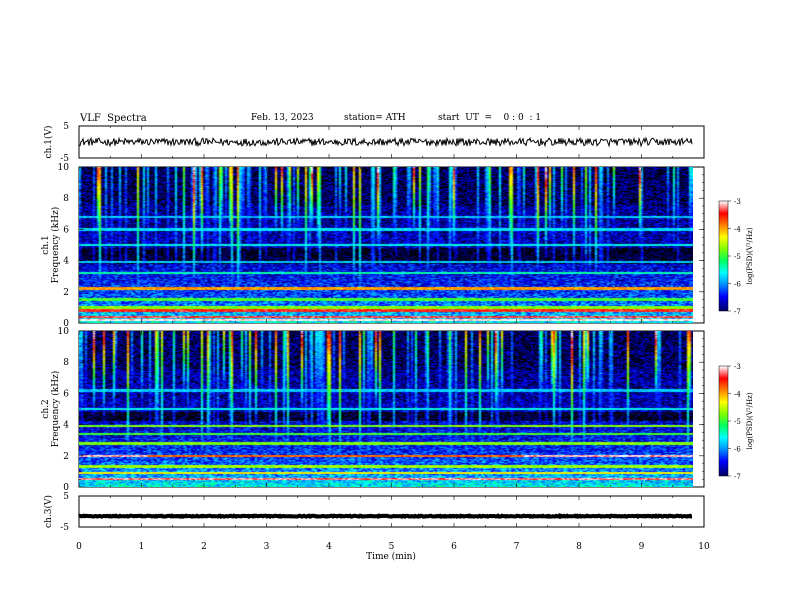 This screenshot has height=612, width=792. Describe the element at coordinates (267, 547) in the screenshot. I see `x-tick-label: 3` at that location.